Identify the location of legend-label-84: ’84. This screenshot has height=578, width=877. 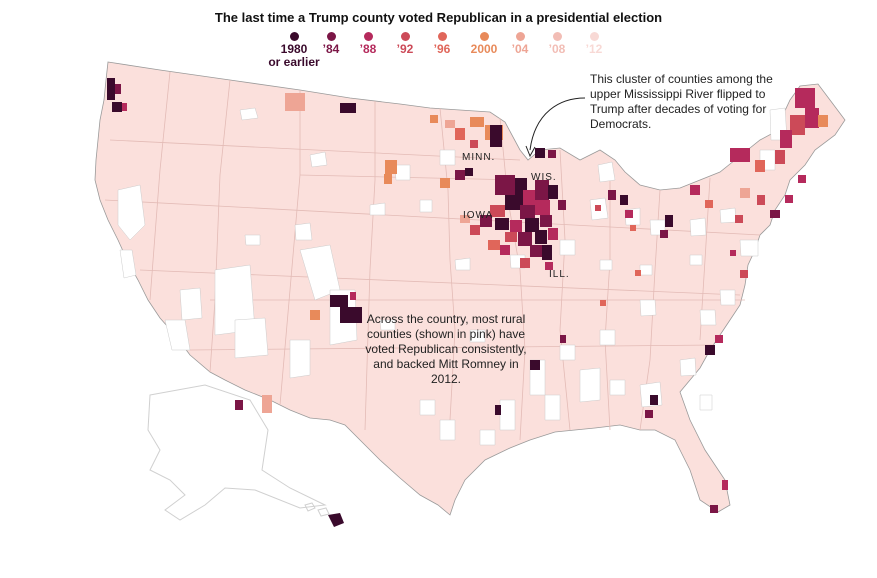
(331, 49).